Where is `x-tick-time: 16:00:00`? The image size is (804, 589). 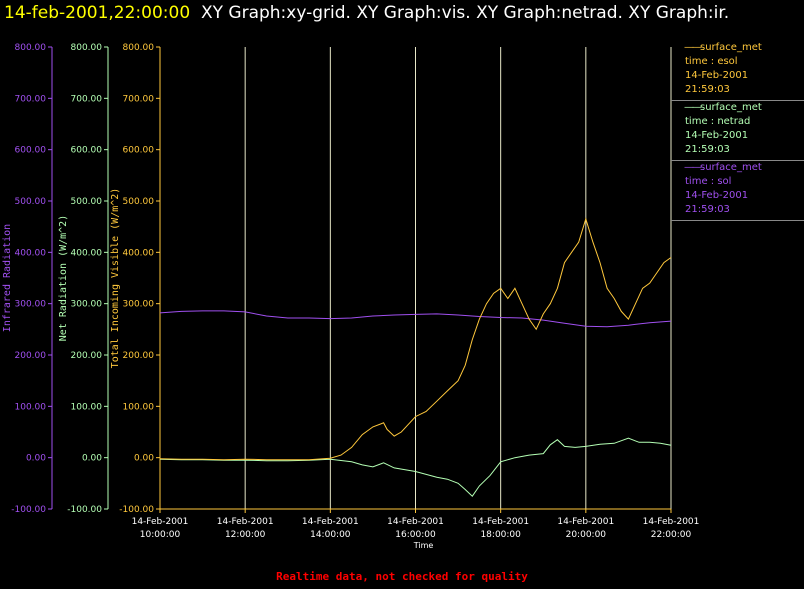
x-tick-time: 16:00:00 is located at coordinates (415, 535).